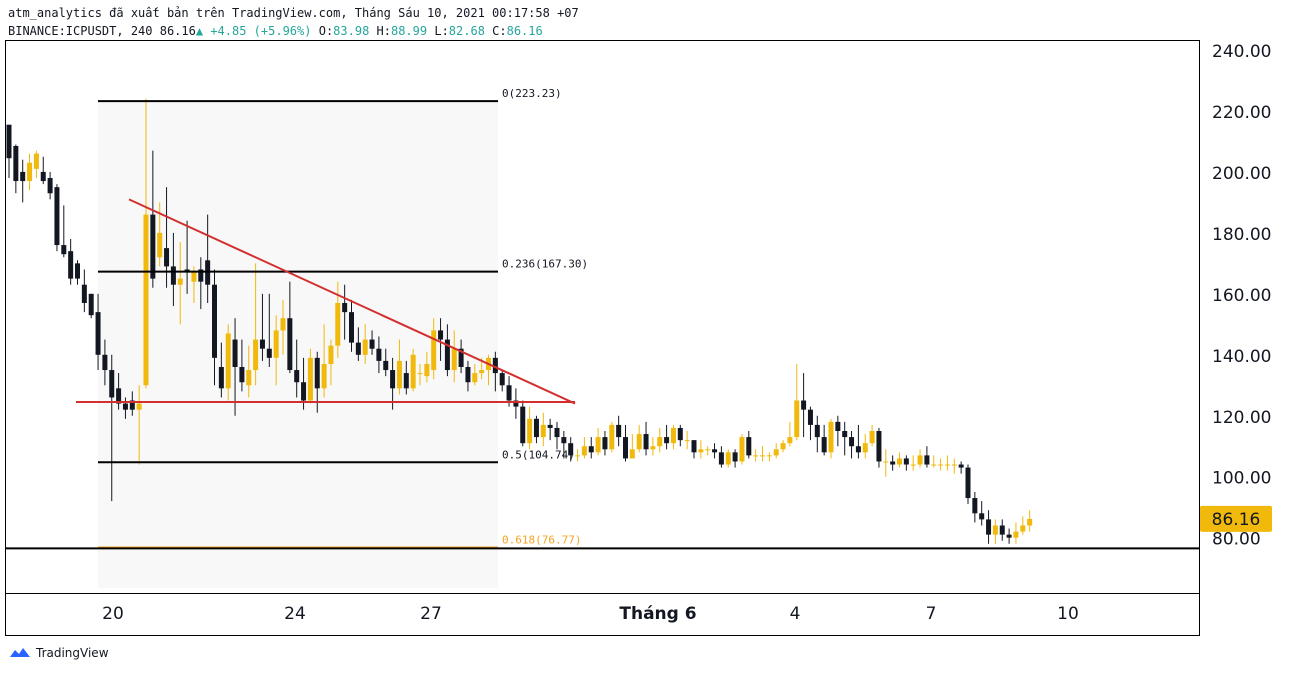 The image size is (1305, 673). I want to click on time-tick-label: 4, so click(795, 614).